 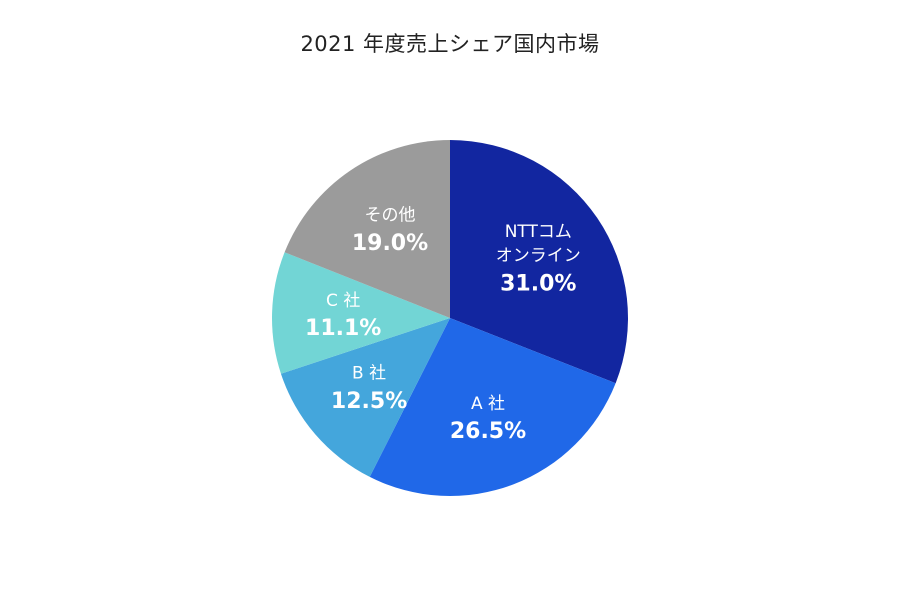 I want to click on chart-title: 2021 年度売上シェア国内市場, so click(x=450, y=44).